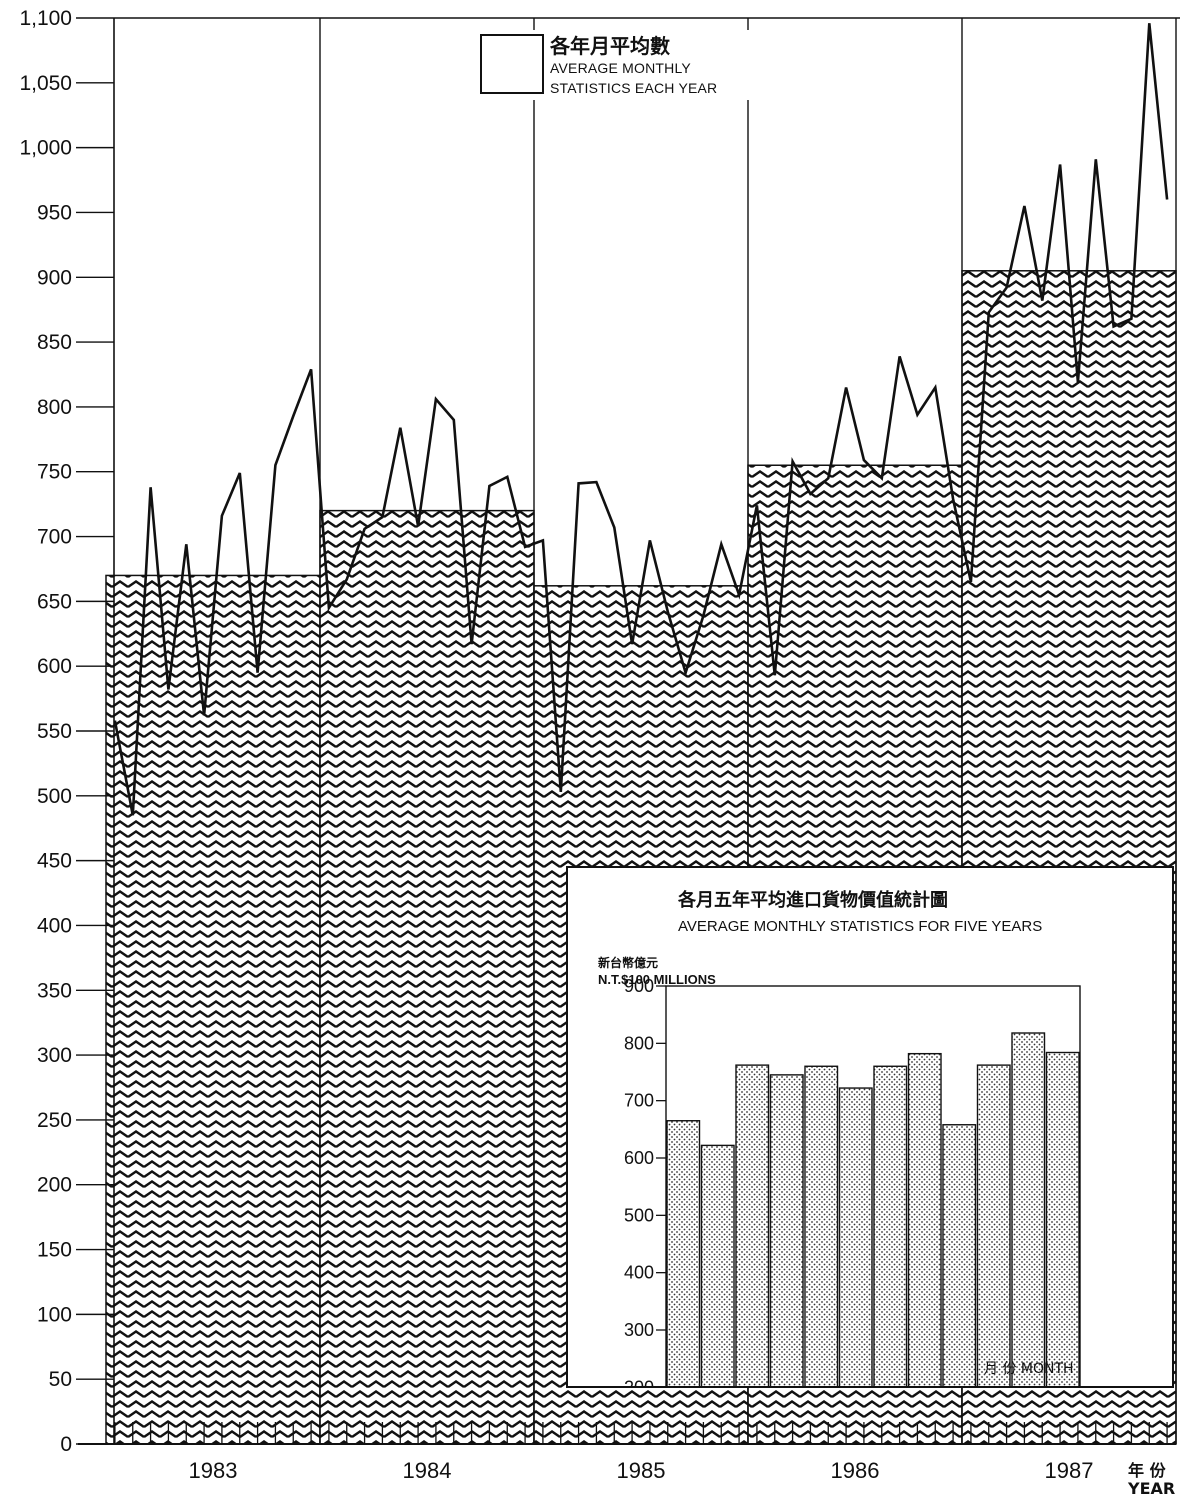 Image resolution: width=1180 pixels, height=1504 pixels. I want to click on inset-unit-en: N.T.$100 MILLIONS, so click(657, 979).